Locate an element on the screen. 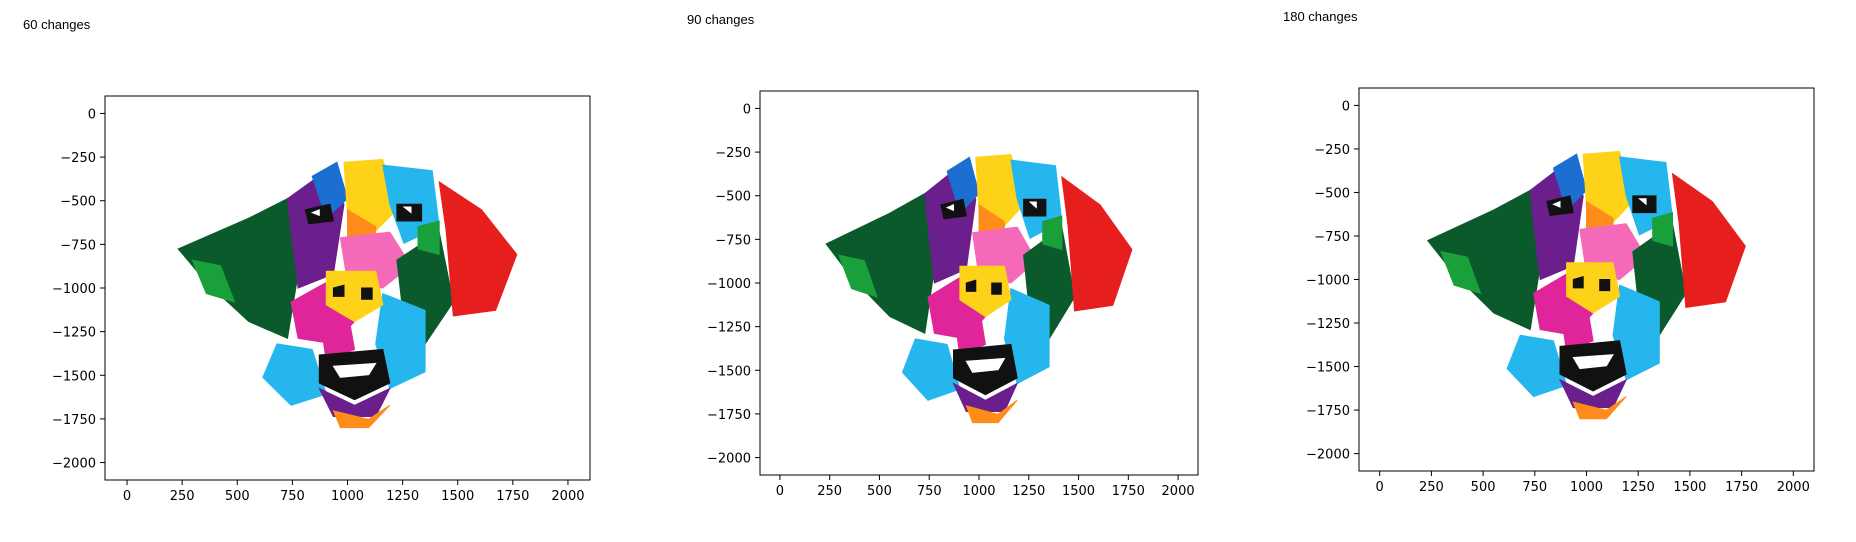 The width and height of the screenshot is (1856, 542). panel-title: 60 changes is located at coordinates (57, 24).